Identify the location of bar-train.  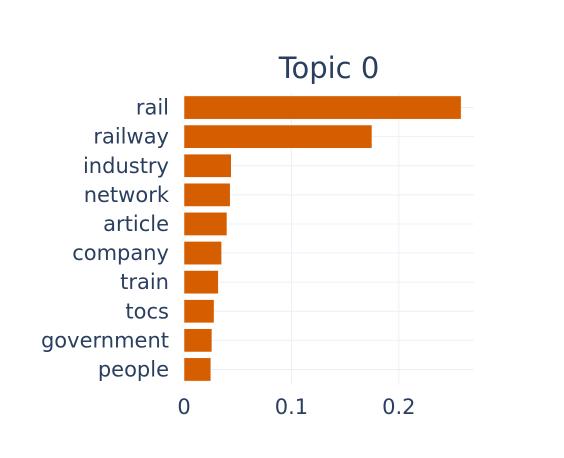
(201, 282).